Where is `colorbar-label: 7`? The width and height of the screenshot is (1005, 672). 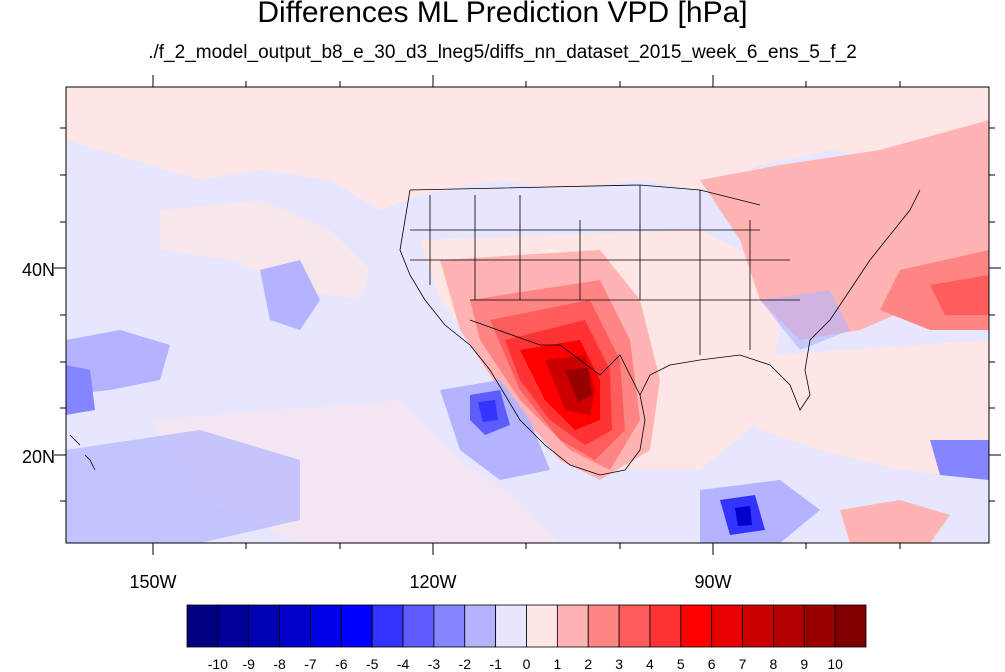
colorbar-label: 7 is located at coordinates (743, 664).